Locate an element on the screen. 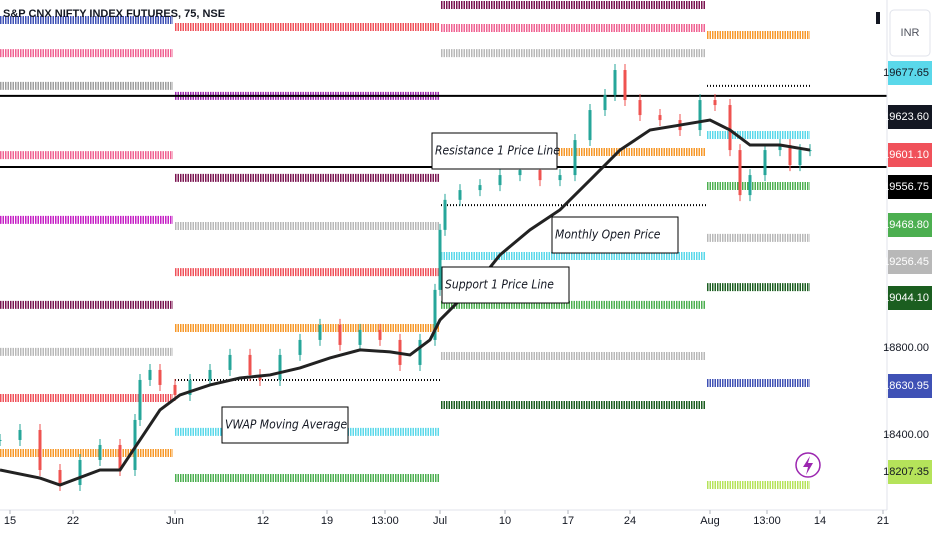 The height and width of the screenshot is (550, 932). price-tag-label: 19677.65 is located at coordinates (906, 73).